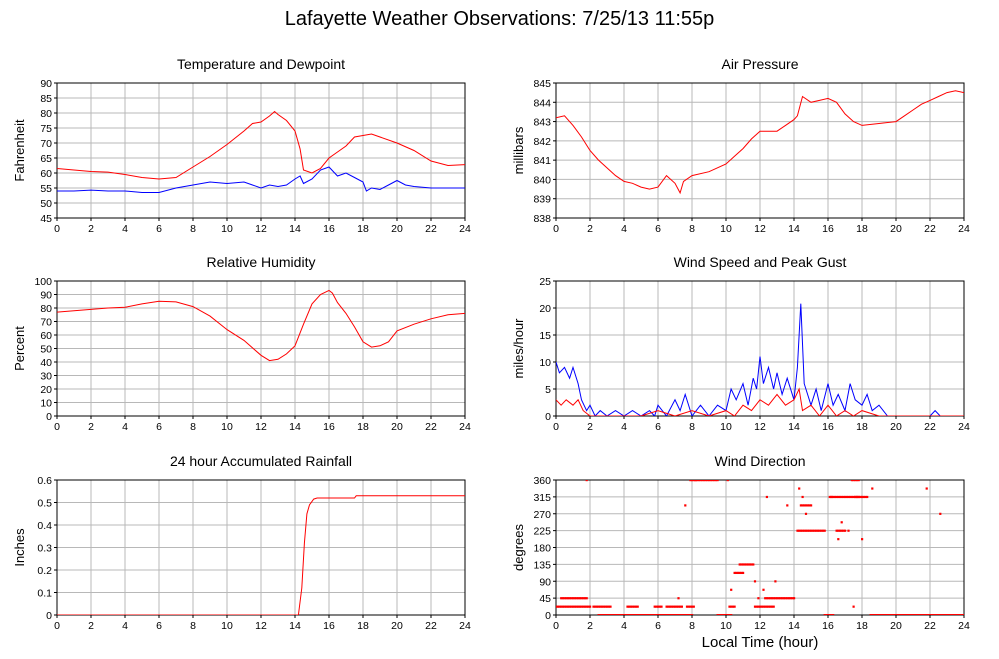 Image resolution: width=999 pixels, height=659 pixels. Describe the element at coordinates (91, 626) in the screenshot. I see `x-tick-label: 2` at that location.